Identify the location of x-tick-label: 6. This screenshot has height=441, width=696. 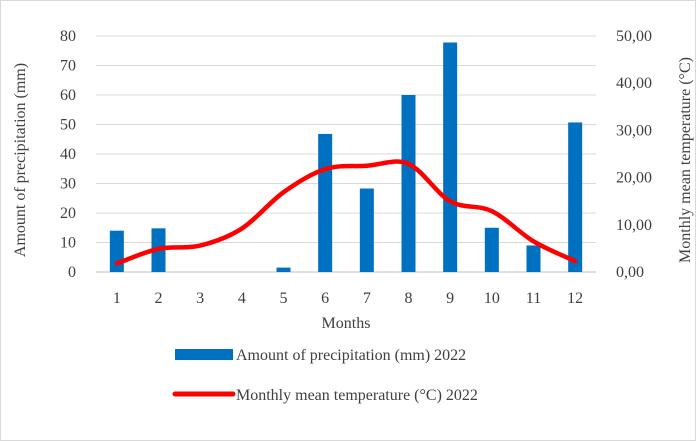
(325, 298).